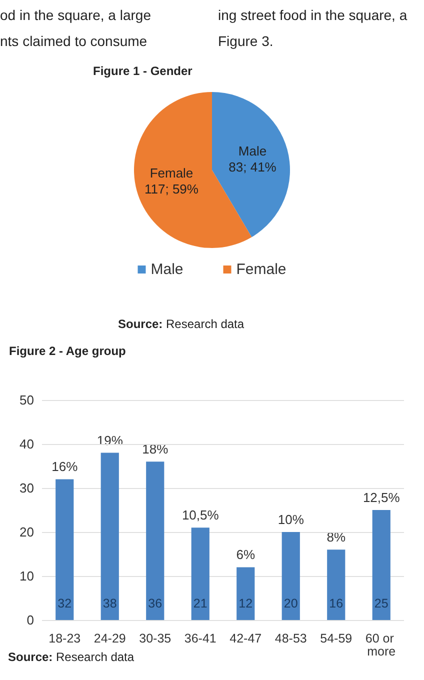  Describe the element at coordinates (27, 400) in the screenshot. I see `y-tick-label: 50` at that location.